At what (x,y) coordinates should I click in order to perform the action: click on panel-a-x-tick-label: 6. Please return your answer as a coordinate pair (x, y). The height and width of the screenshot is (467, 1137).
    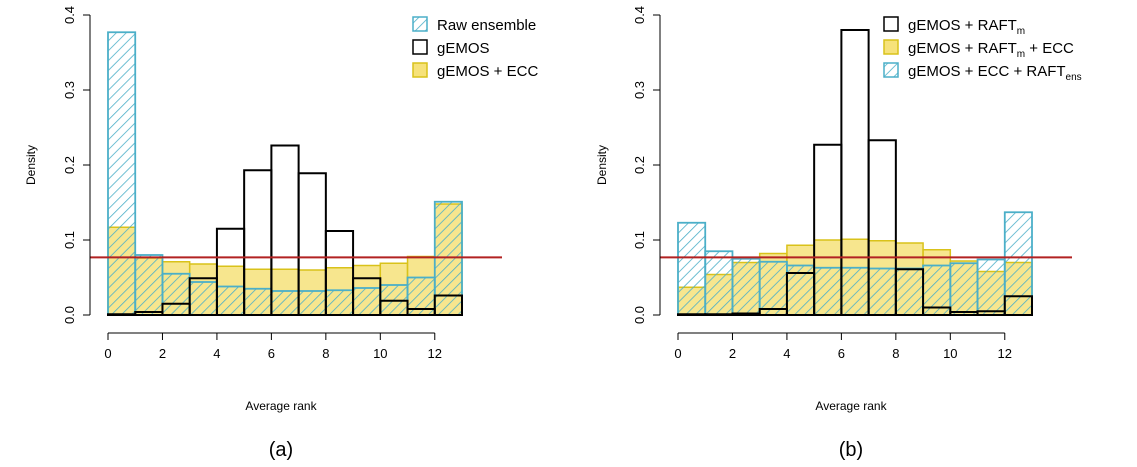
    Looking at the image, I should click on (271, 353).